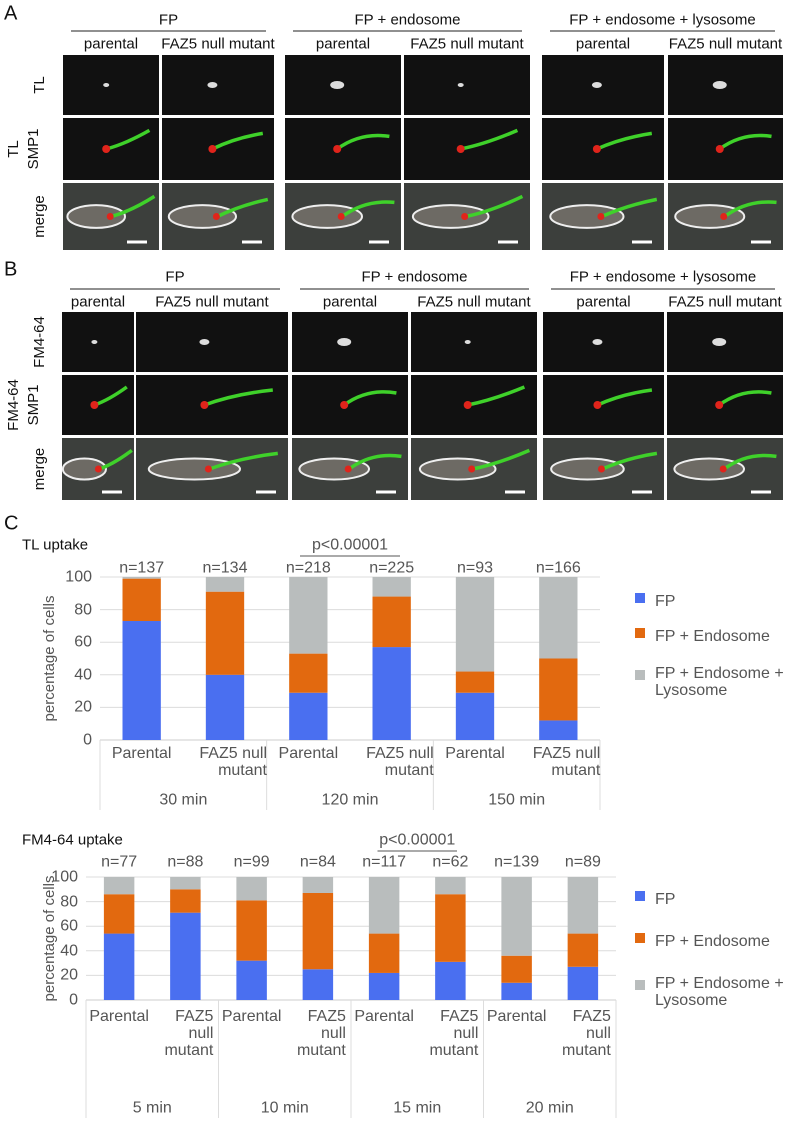 The width and height of the screenshot is (800, 1125). I want to click on n-label: n=62, so click(450, 862).